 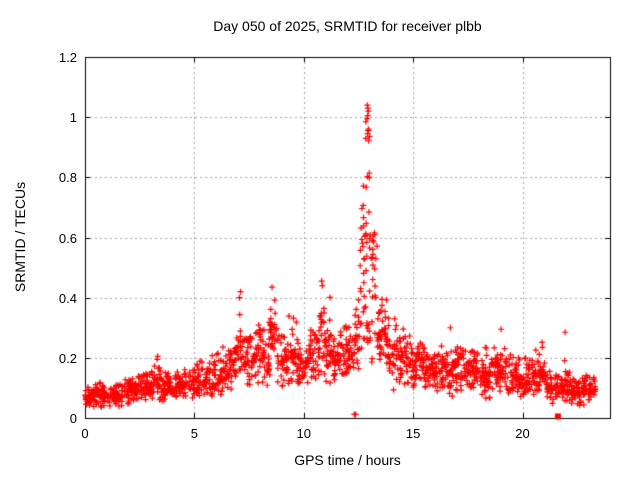 I want to click on x-tick-label-15: 15, so click(x=413, y=433).